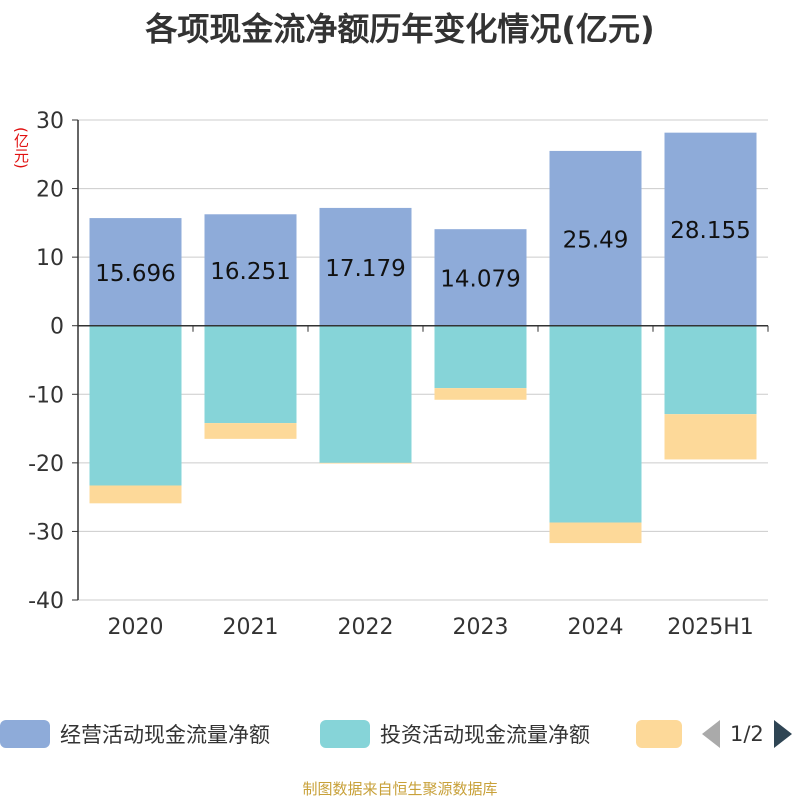 This screenshot has height=800, width=800. What do you see at coordinates (57, 327) in the screenshot?
I see `y-tick-label: 0` at bounding box center [57, 327].